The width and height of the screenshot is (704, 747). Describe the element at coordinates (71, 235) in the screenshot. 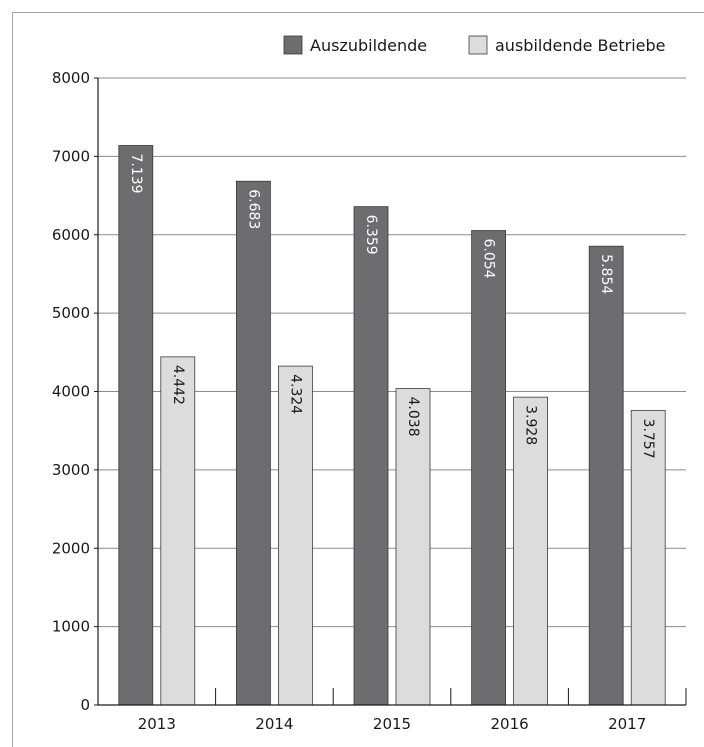

I see `y-tick-label: 6000` at that location.